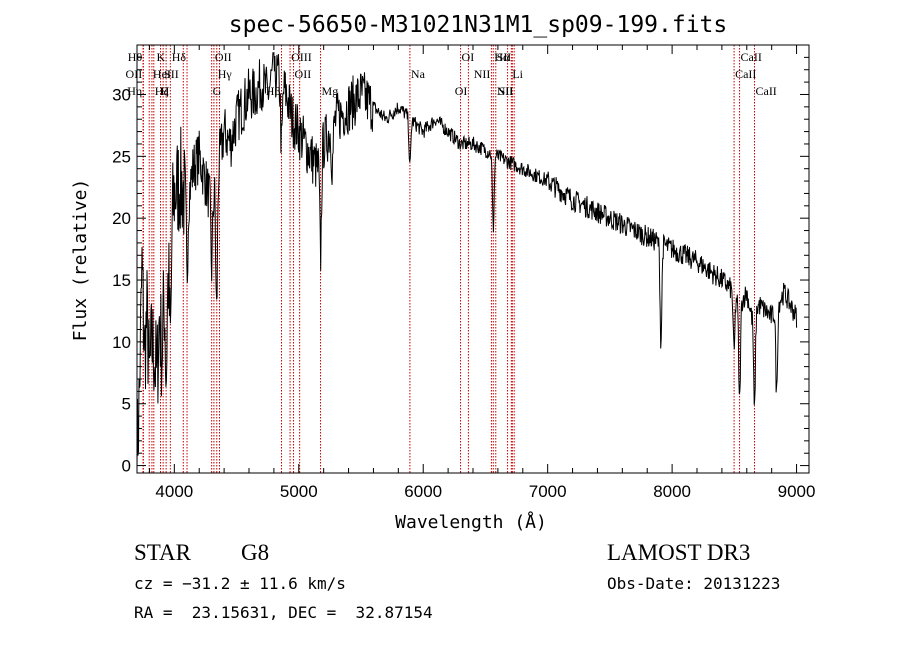  I want to click on x-axis-label: Wavelength (Å), so click(471, 522).